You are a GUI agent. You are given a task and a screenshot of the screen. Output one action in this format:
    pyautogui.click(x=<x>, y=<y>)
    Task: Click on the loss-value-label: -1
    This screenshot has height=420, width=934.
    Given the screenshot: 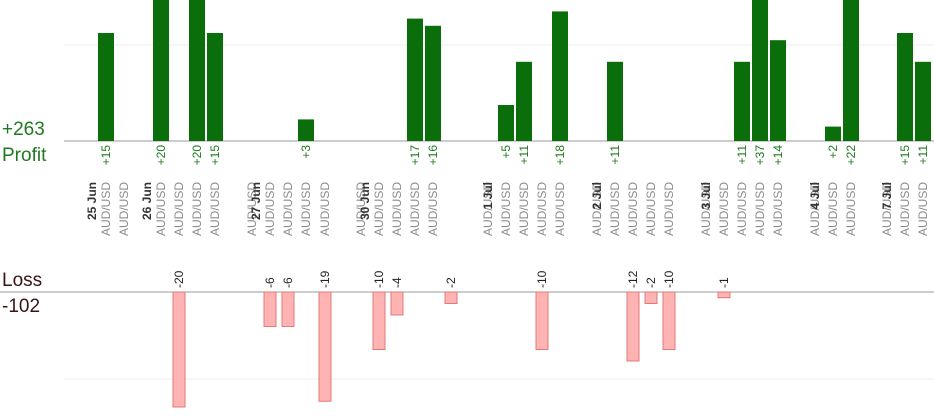 What is the action you would take?
    pyautogui.click(x=724, y=282)
    